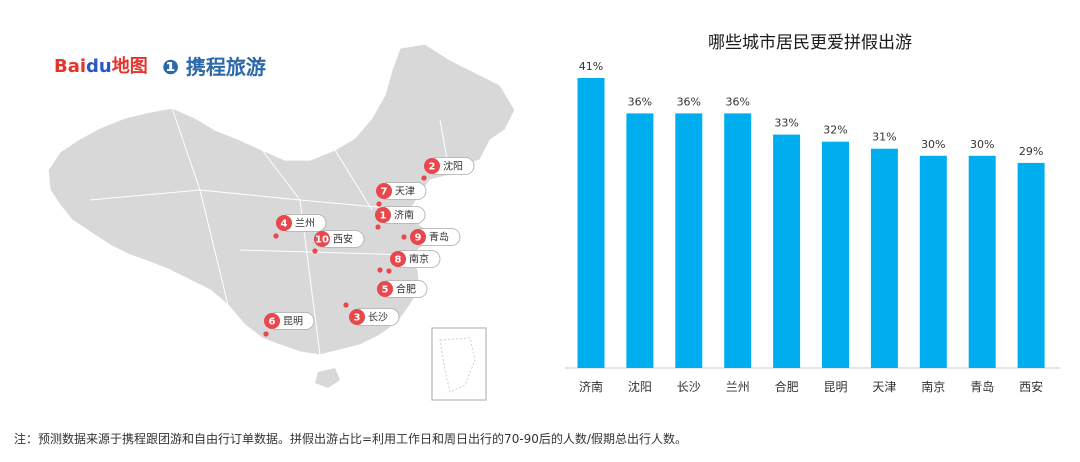 This screenshot has width=1080, height=462. Describe the element at coordinates (884, 137) in the screenshot. I see `value-label: 31%` at that location.